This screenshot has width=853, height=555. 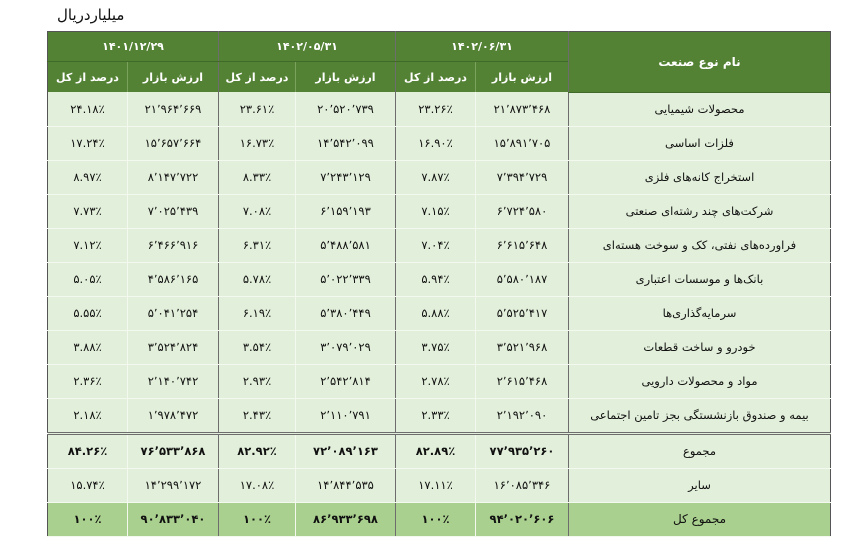 What do you see at coordinates (435, 177) in the screenshot?
I see `percent-cell: ۷.۸۷٪` at bounding box center [435, 177].